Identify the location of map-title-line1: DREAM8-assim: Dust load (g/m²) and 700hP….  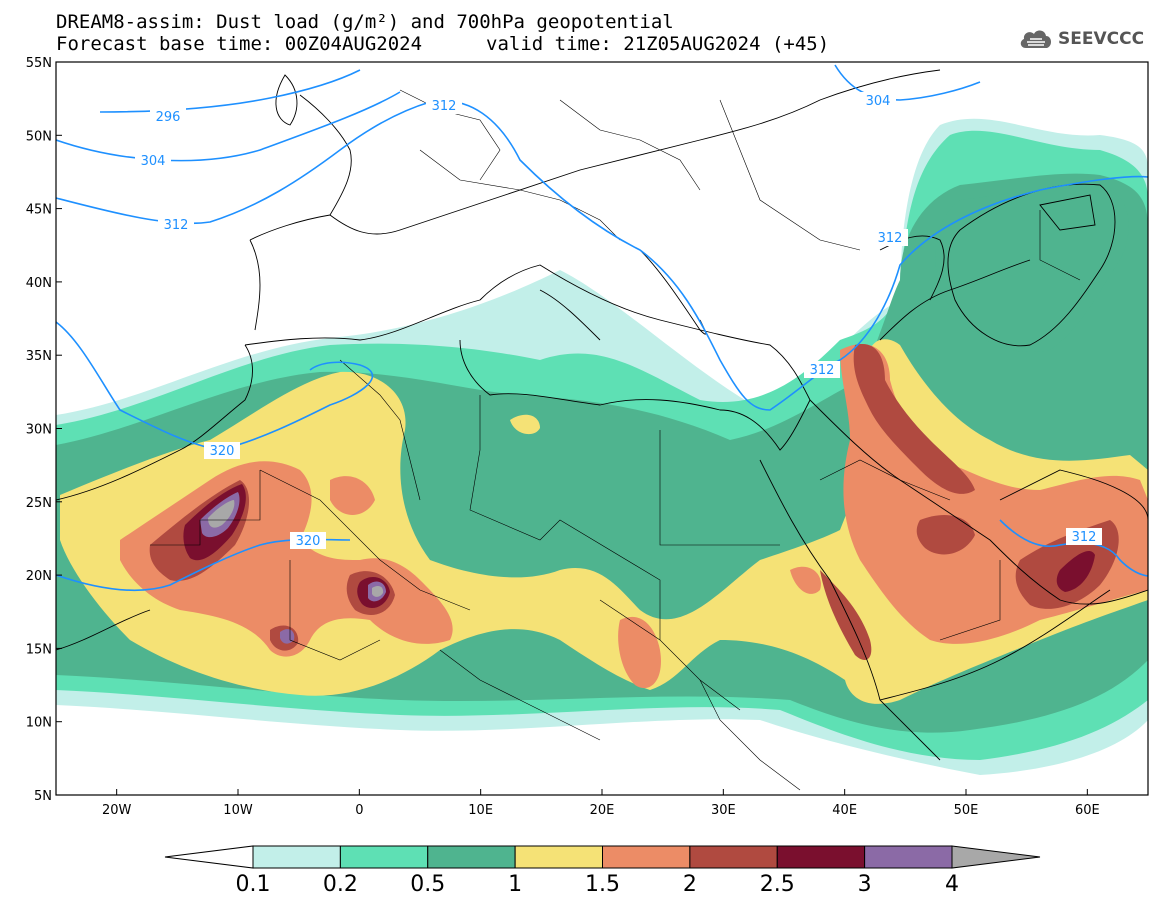
(365, 22).